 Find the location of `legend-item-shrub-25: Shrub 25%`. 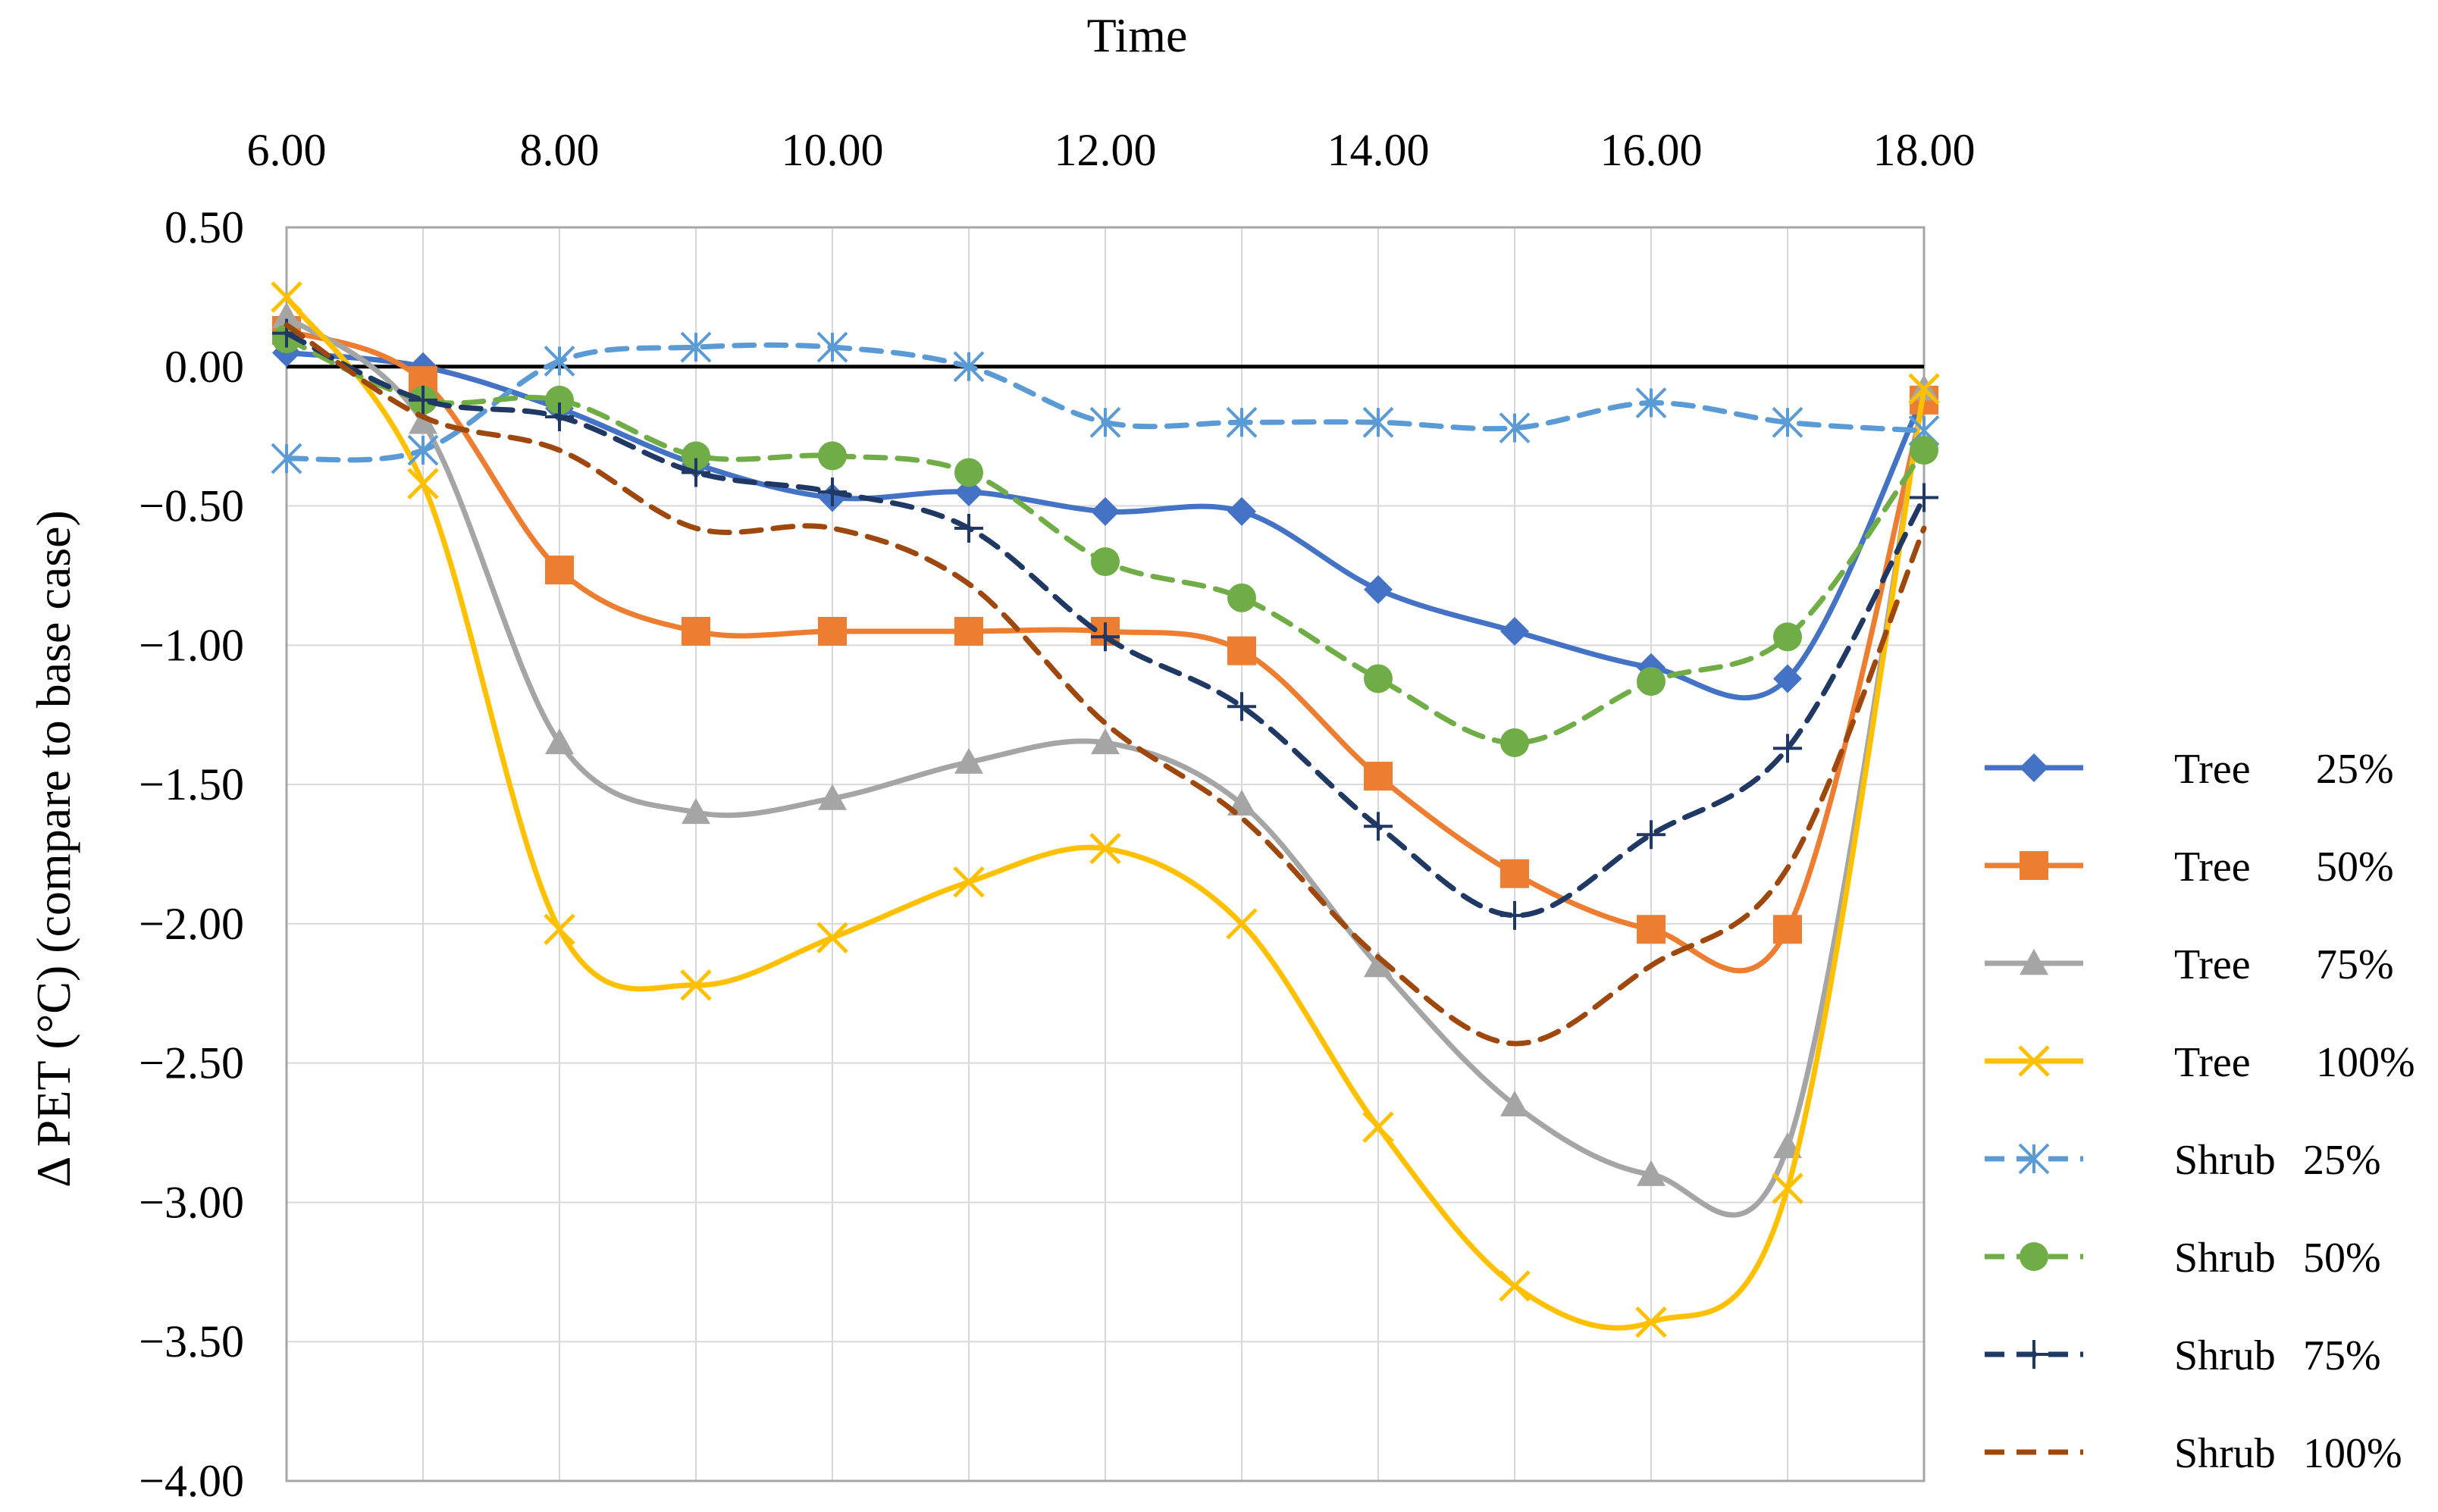

legend-item-shrub-25: Shrub 25% is located at coordinates (2183, 1160).